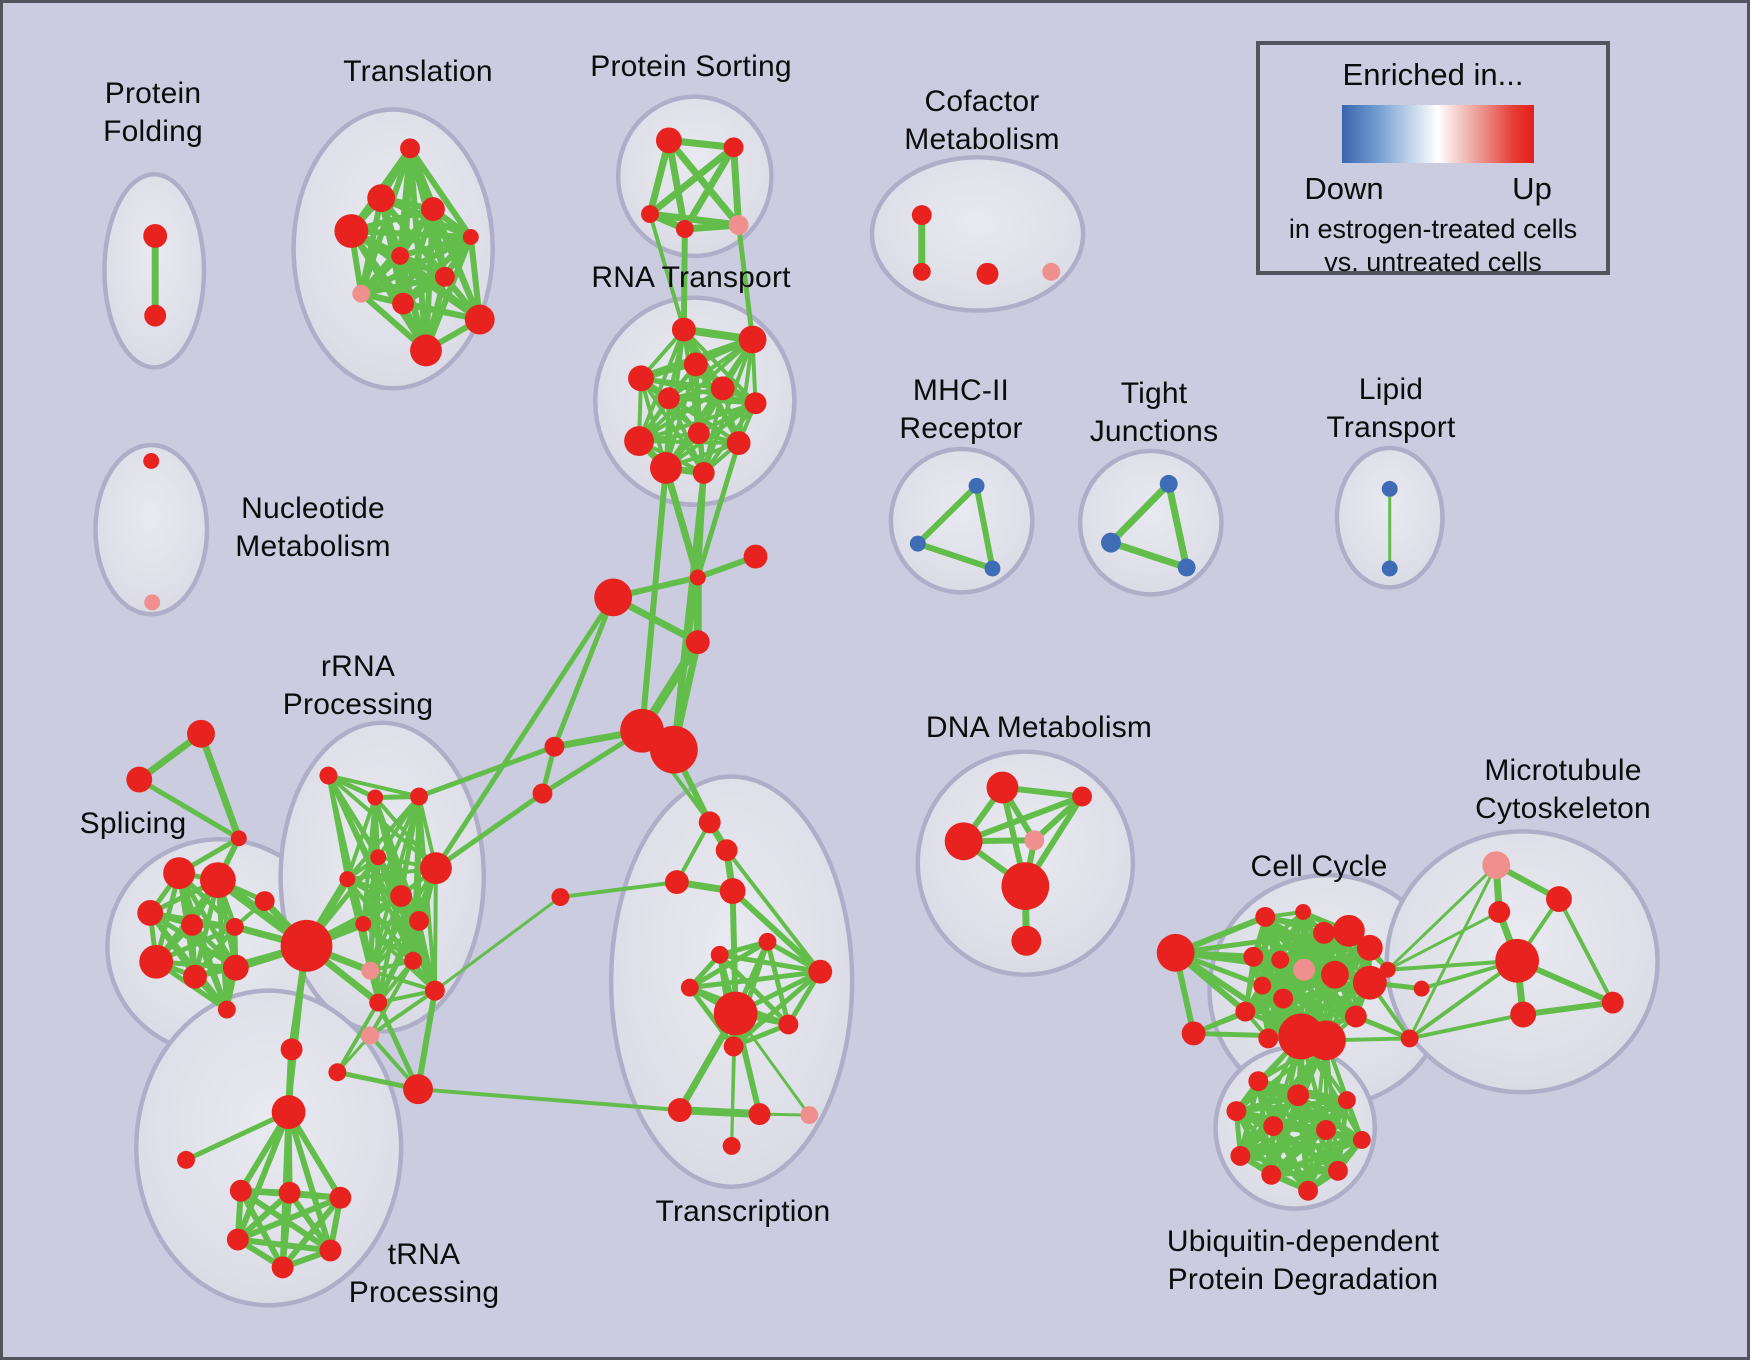 Image resolution: width=1750 pixels, height=1360 pixels. What do you see at coordinates (733, 1046) in the screenshot?
I see `node-TX11` at bounding box center [733, 1046].